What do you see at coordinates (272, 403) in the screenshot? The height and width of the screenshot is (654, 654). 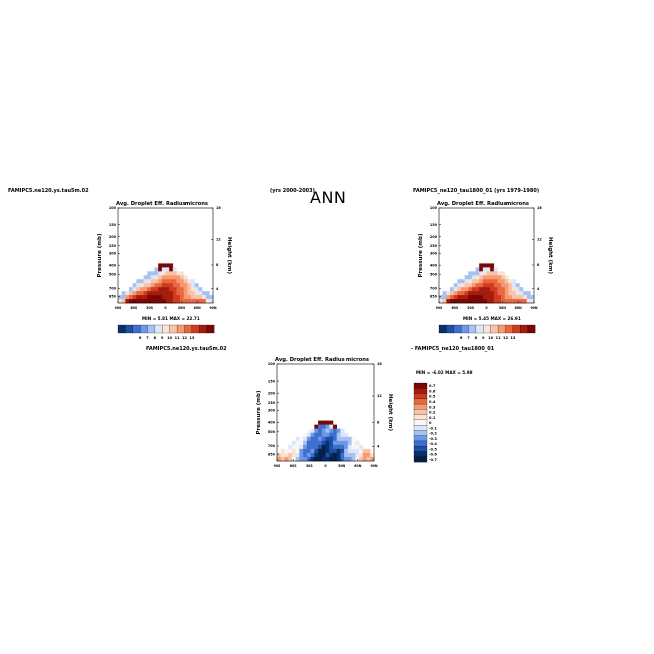 I see `y-tick-label: 250` at bounding box center [272, 403].